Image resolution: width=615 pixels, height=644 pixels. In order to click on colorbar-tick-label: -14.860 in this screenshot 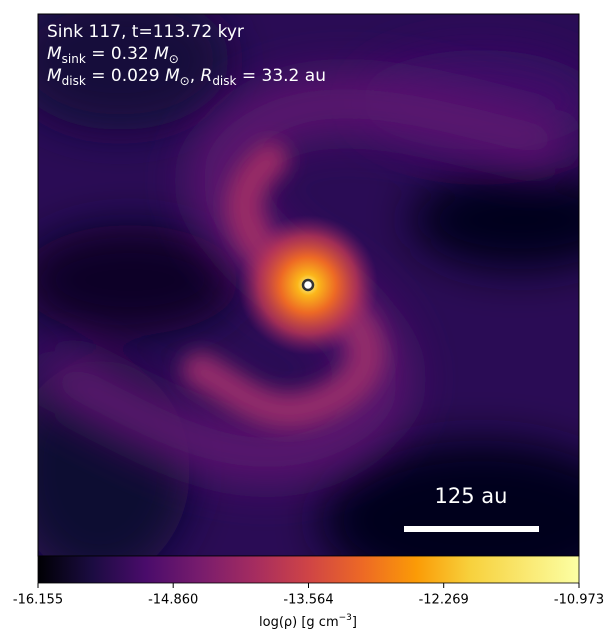, I will do `click(173, 600)`.